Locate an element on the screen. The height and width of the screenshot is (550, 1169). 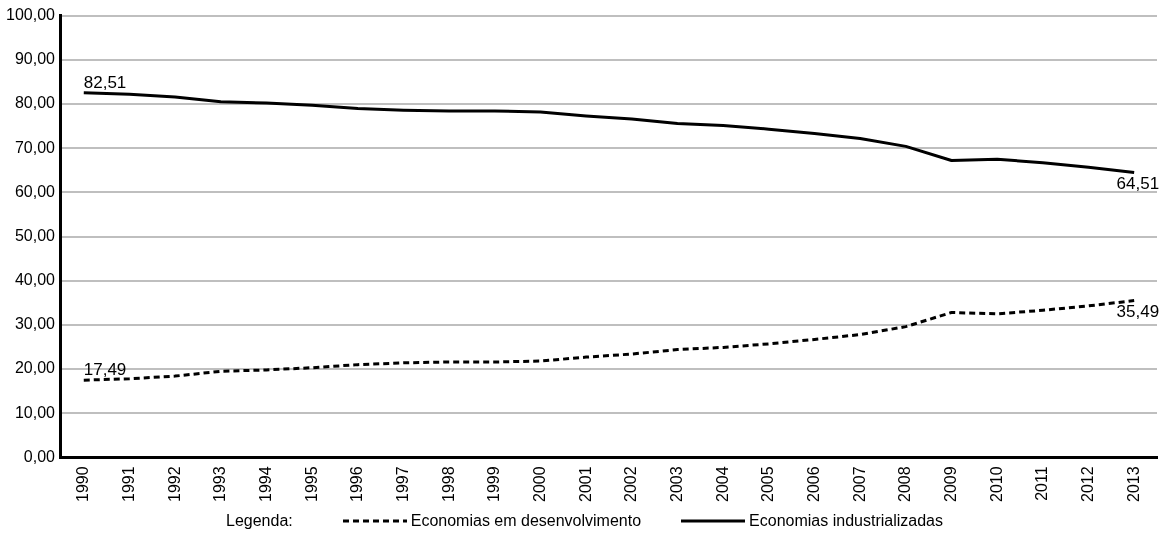
x-tick-label: 1995 is located at coordinates (311, 484).